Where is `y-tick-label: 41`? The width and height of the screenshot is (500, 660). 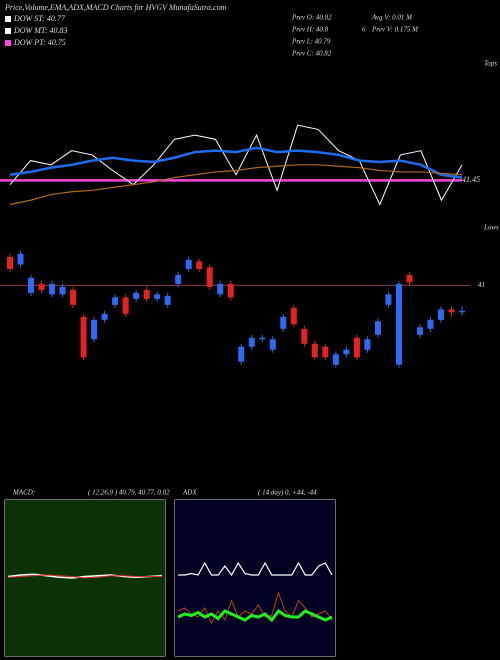
y-tick-label: 41 is located at coordinates (481, 285).